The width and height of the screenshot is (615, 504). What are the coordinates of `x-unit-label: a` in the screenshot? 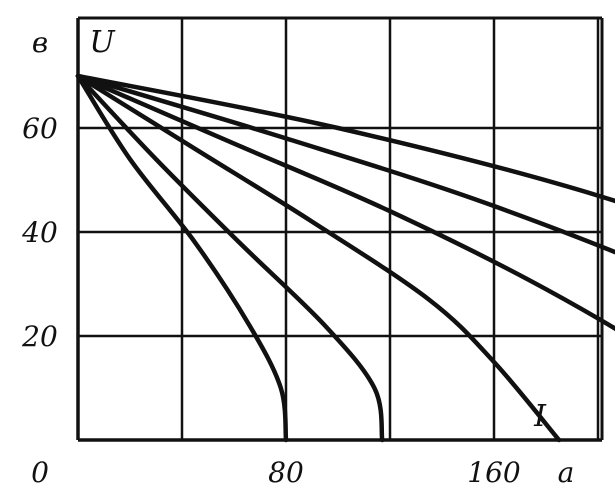 It's located at (566, 472).